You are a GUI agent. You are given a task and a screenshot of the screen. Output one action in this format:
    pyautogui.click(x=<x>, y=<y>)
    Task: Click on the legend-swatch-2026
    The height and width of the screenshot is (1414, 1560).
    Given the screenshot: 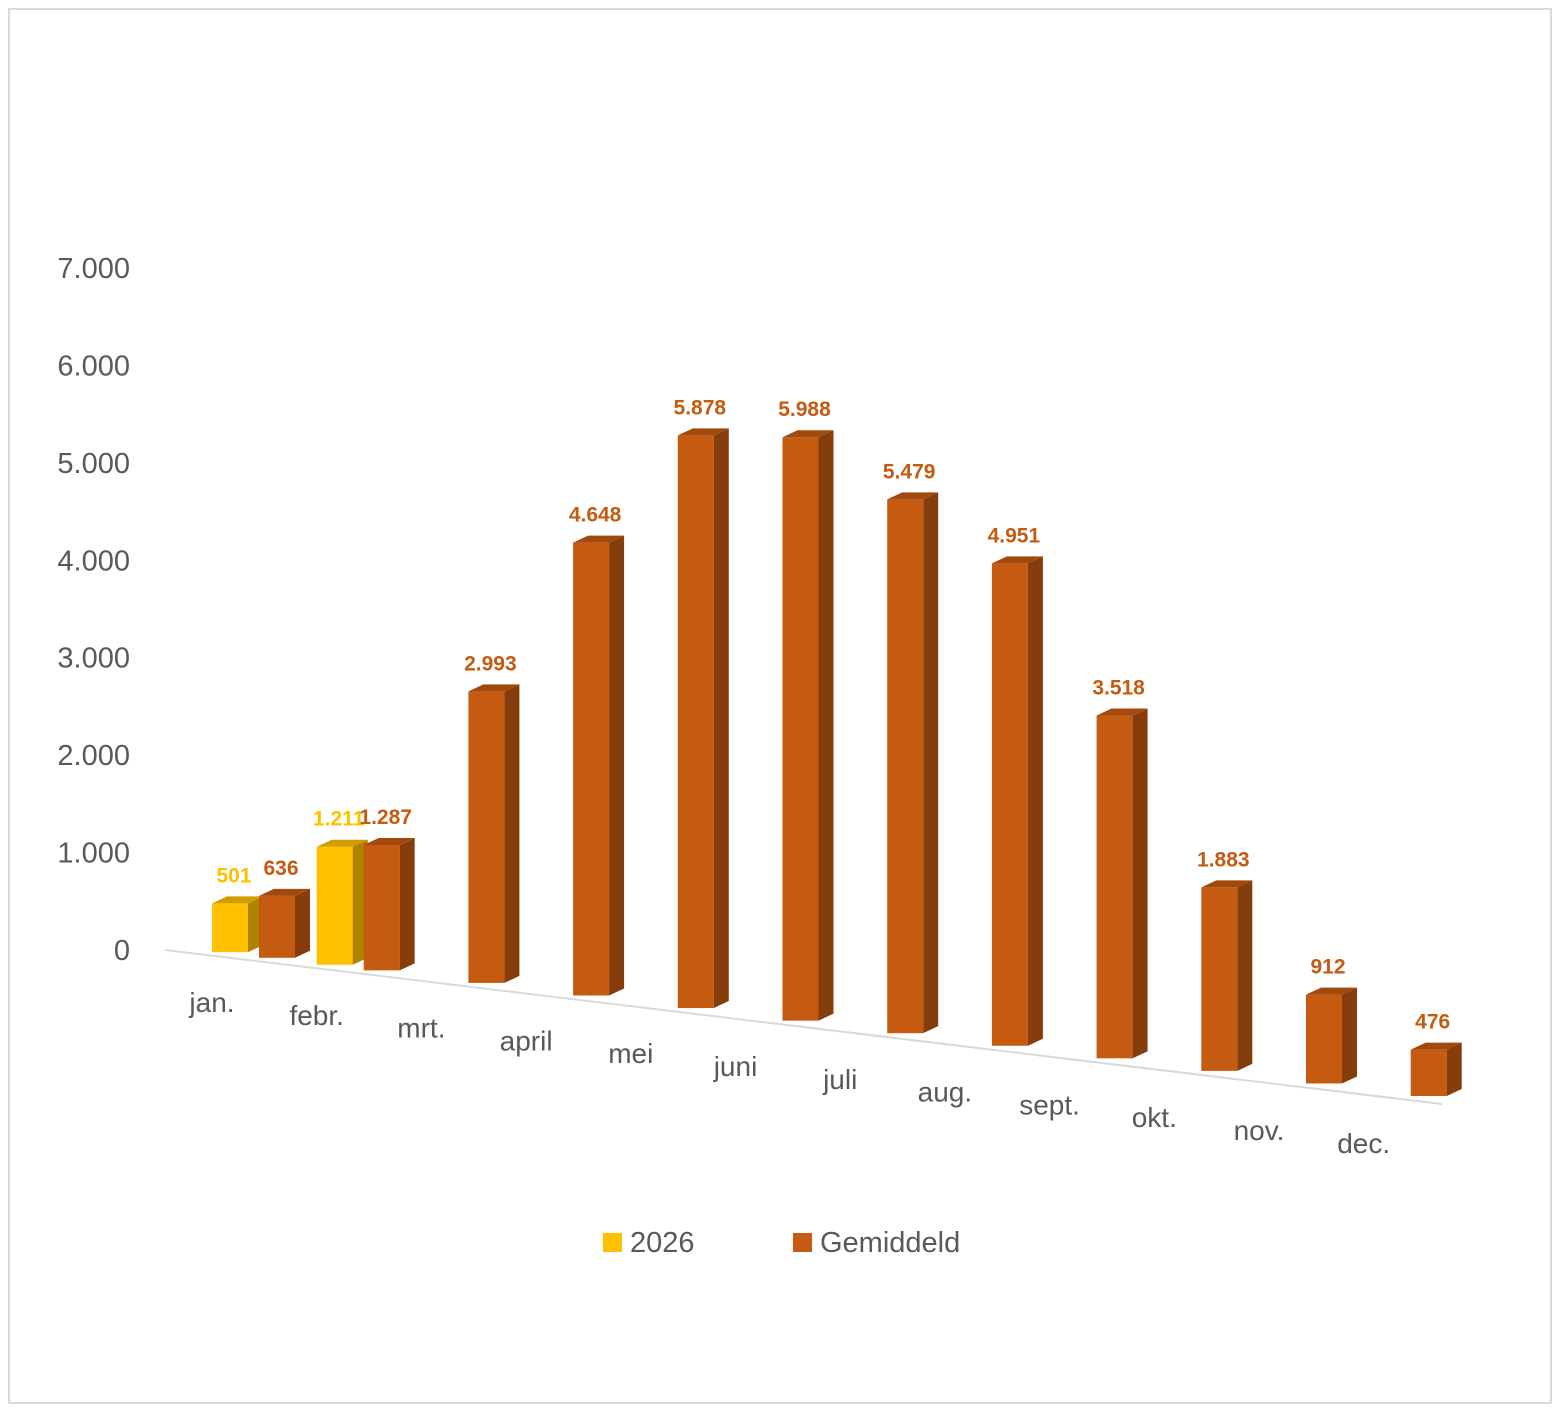 What is the action you would take?
    pyautogui.click(x=612, y=1242)
    